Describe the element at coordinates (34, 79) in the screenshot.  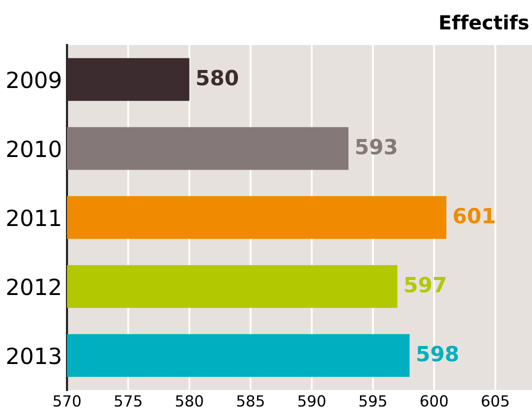
I see `y-tick-label: 2009` at that location.